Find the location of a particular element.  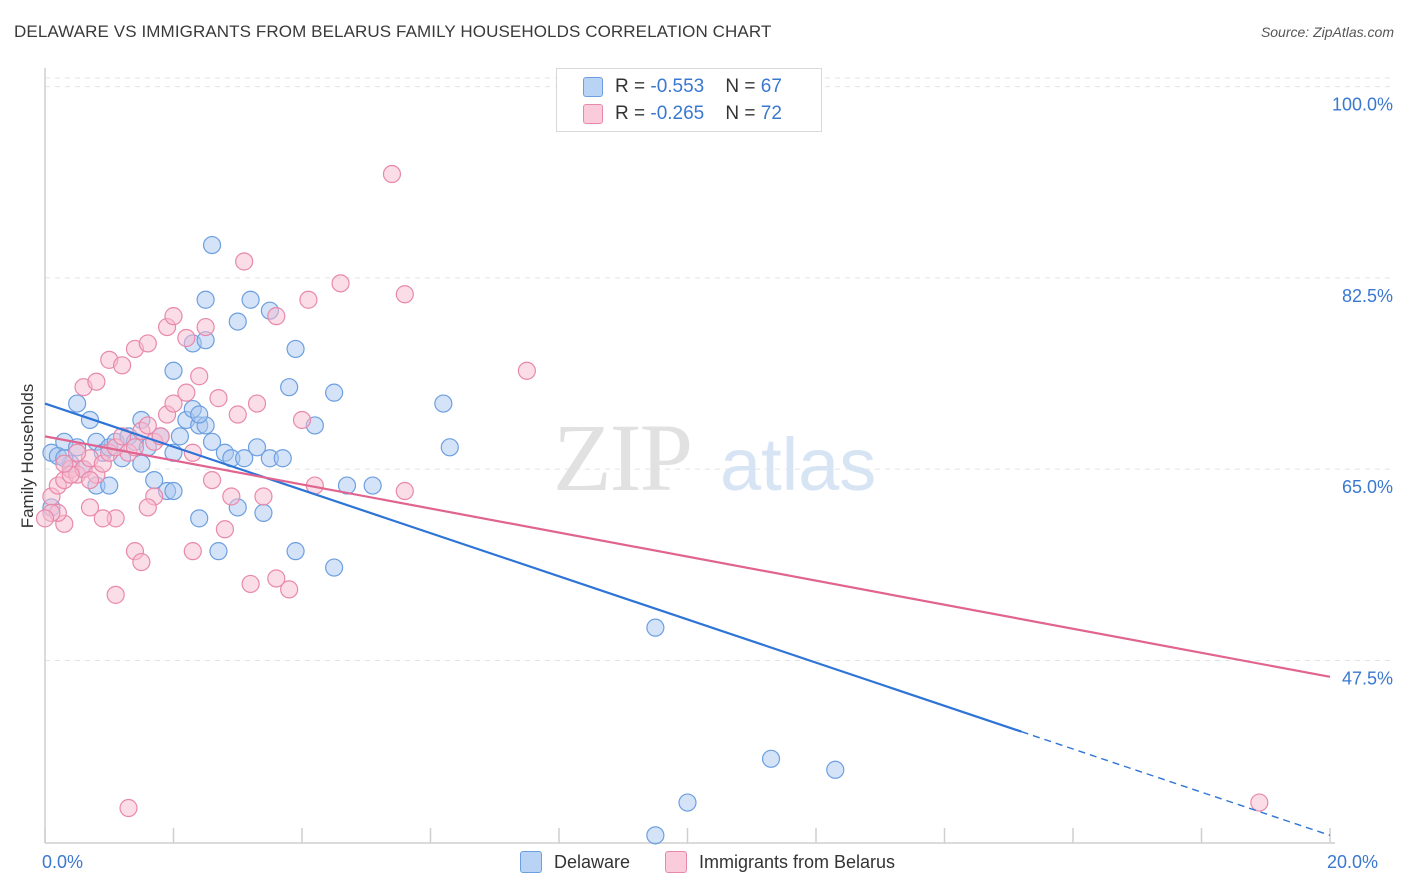

source-label: Source: ZipAtlas.com is located at coordinates (1327, 32).